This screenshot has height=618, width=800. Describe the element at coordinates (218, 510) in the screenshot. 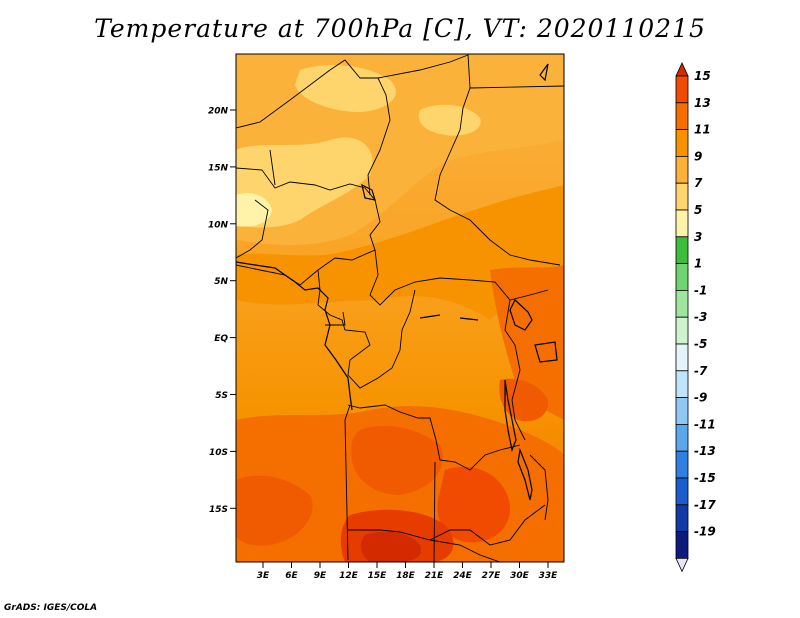

I see `lat-tick-label: 15S` at that location.